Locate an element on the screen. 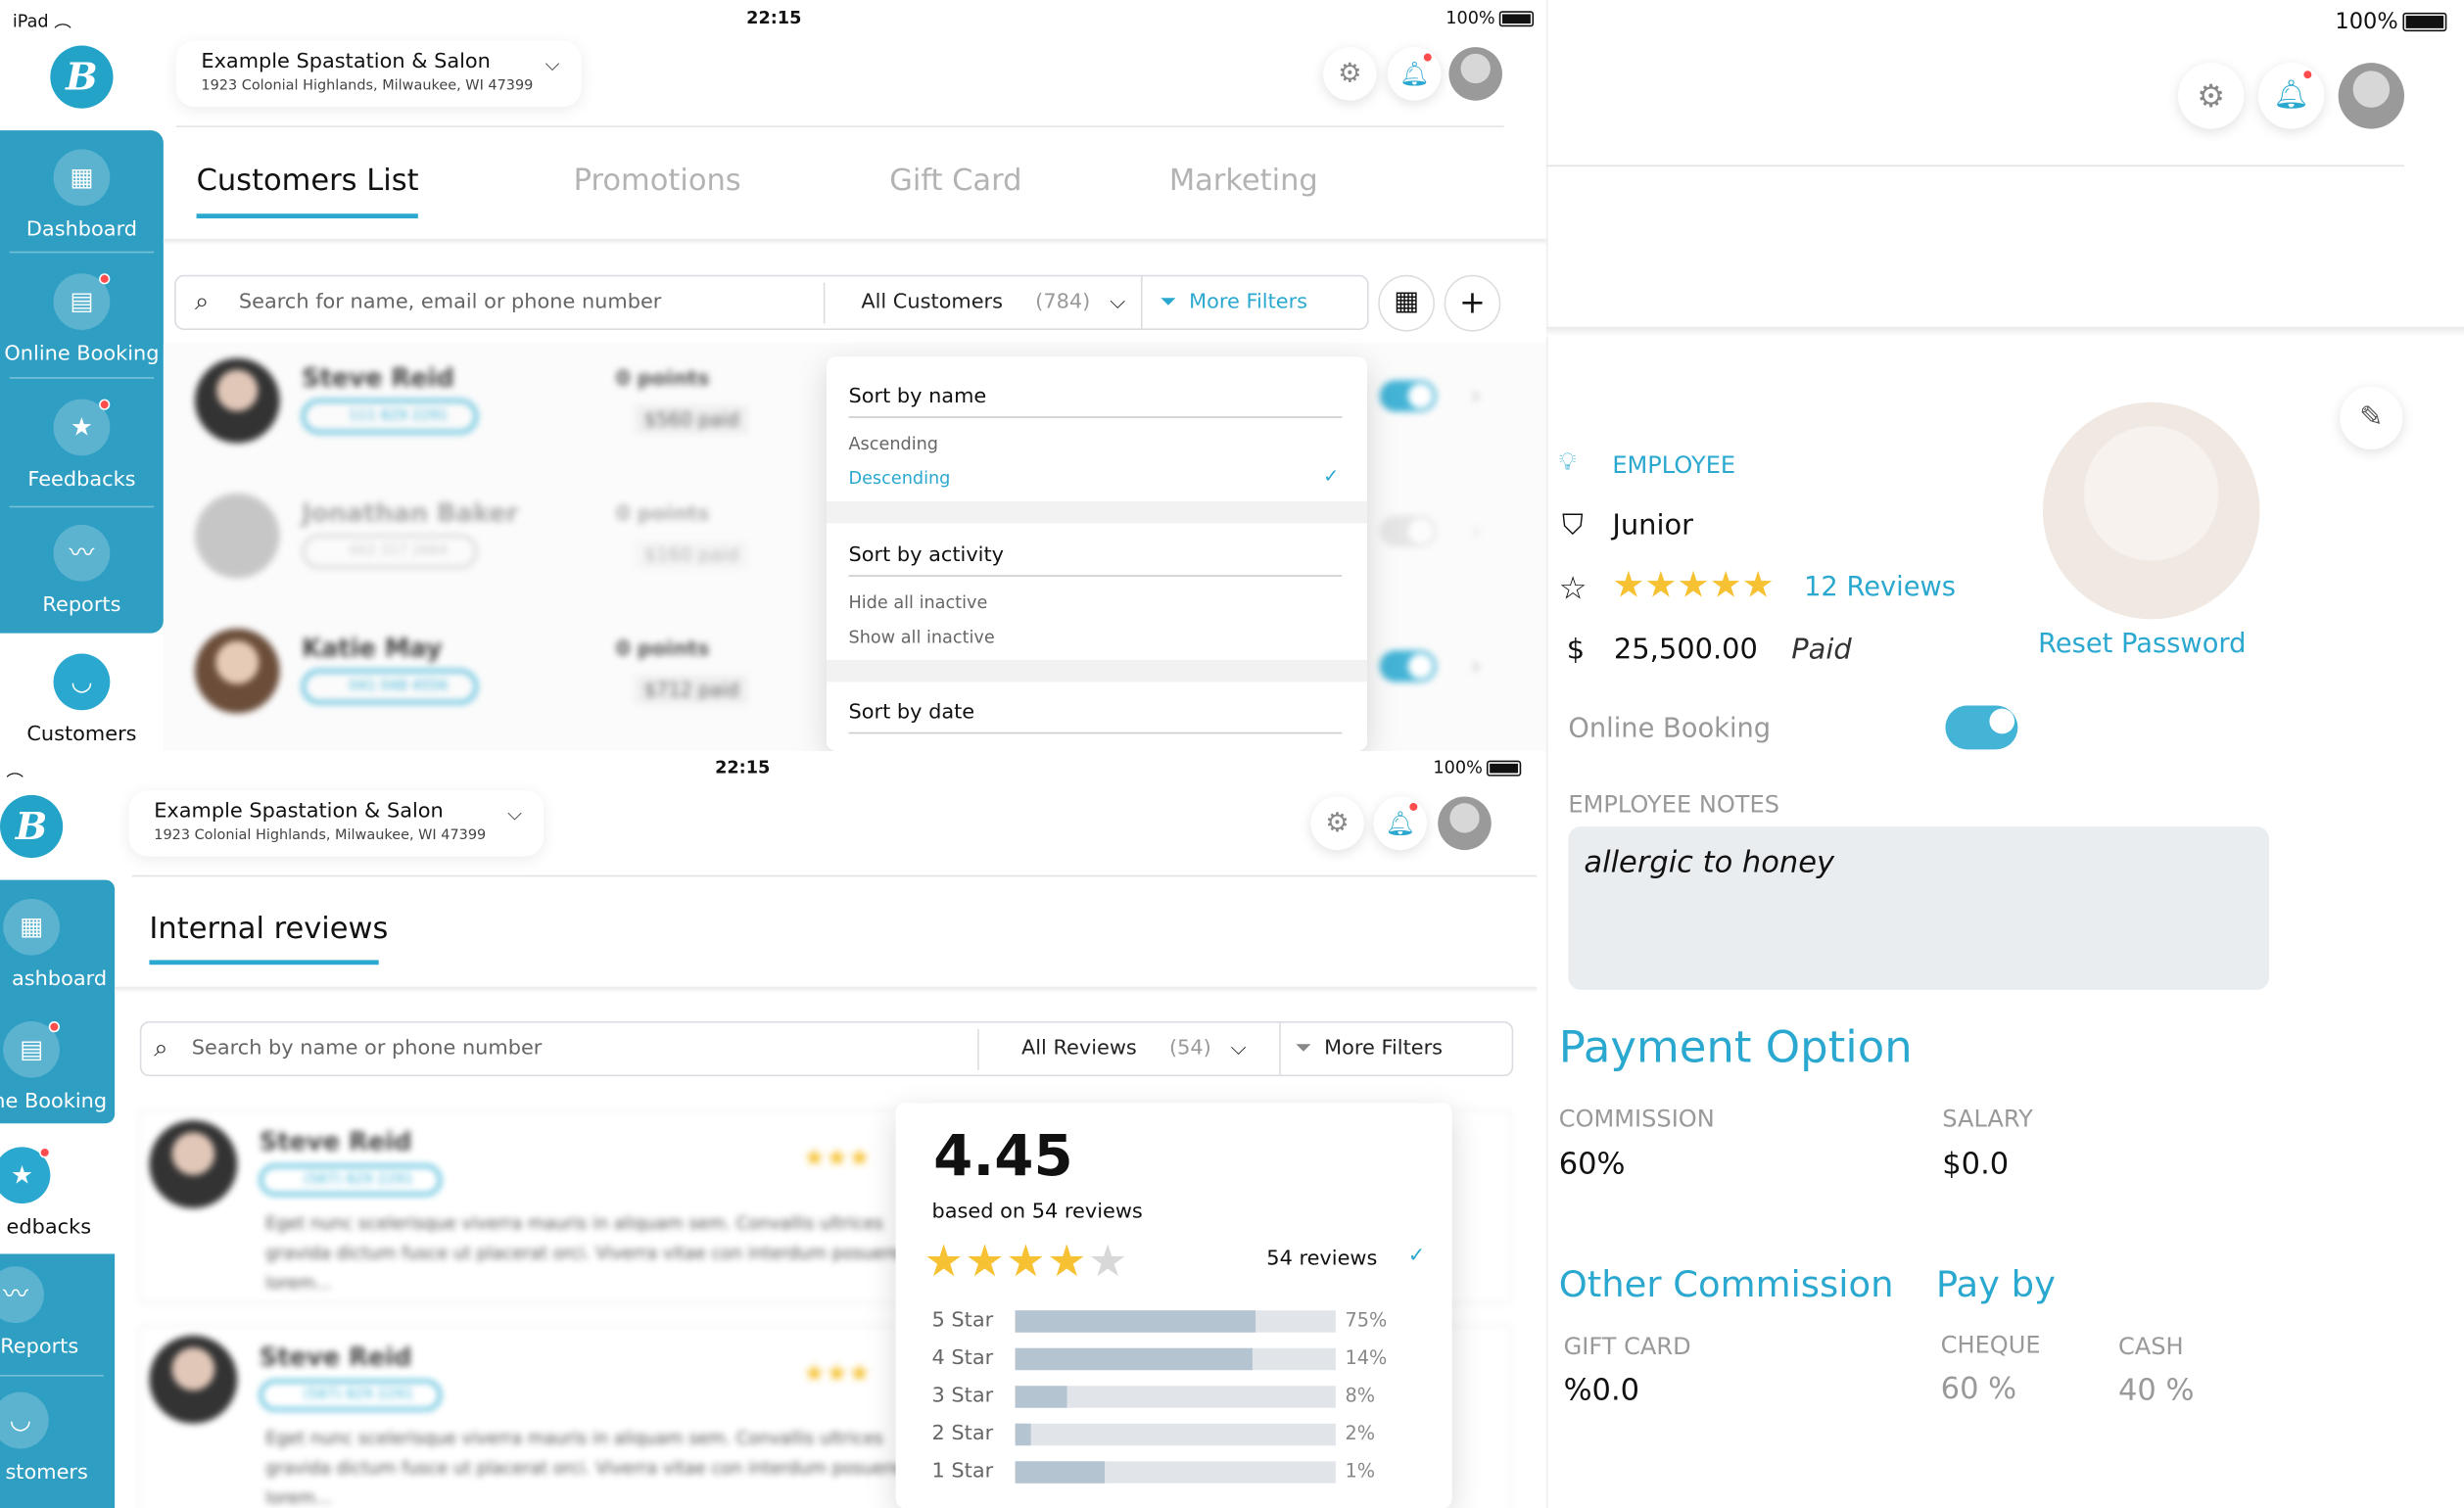 The image size is (2464, 1508). nav-dashboard: ▦ Dashboard is located at coordinates (82, 195).